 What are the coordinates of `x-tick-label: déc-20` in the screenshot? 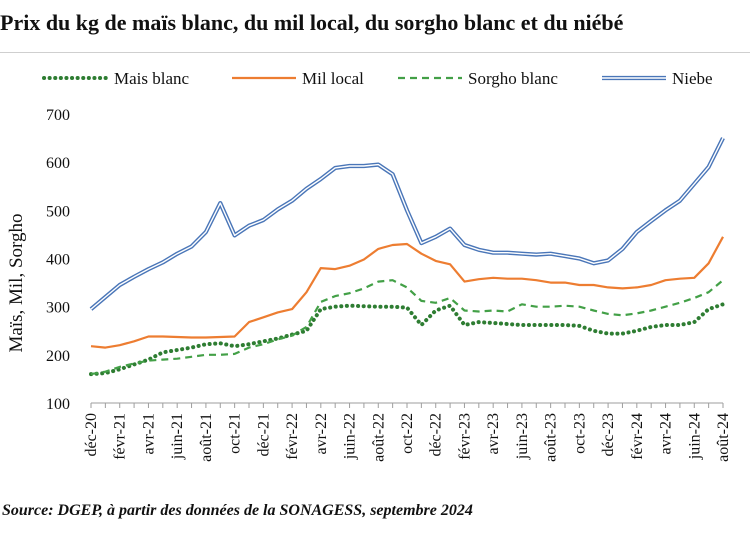 It's located at (91, 435).